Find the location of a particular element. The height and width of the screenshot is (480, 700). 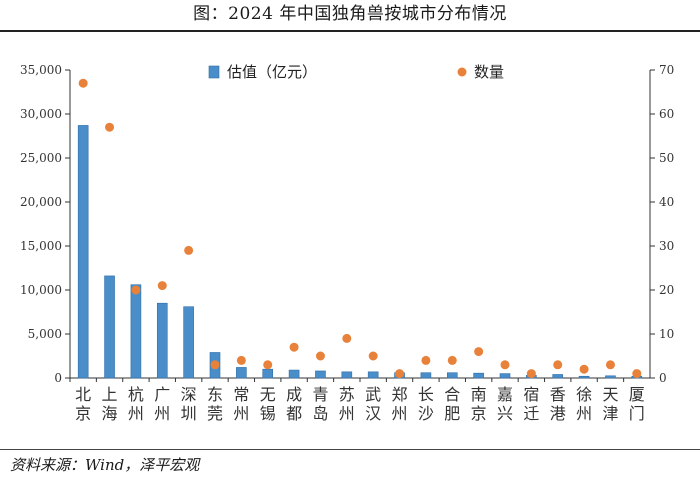

bar-杭州 is located at coordinates (136, 331).